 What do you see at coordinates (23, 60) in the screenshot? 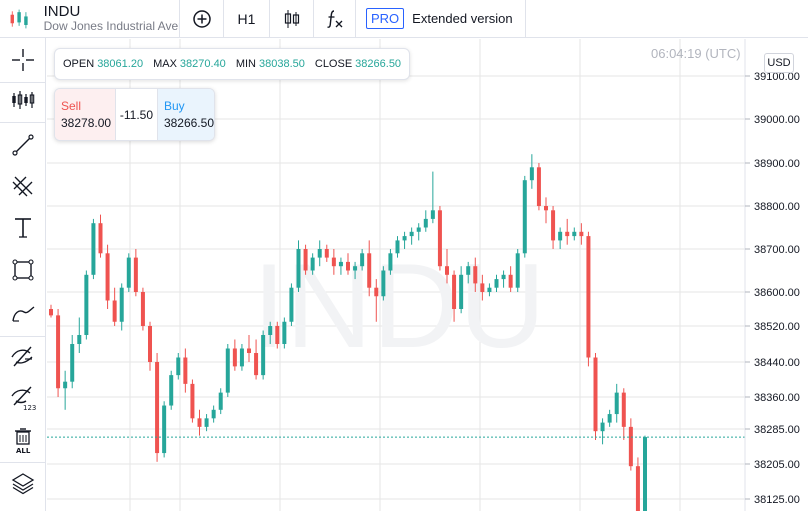
I see `crosshair-tool` at bounding box center [23, 60].